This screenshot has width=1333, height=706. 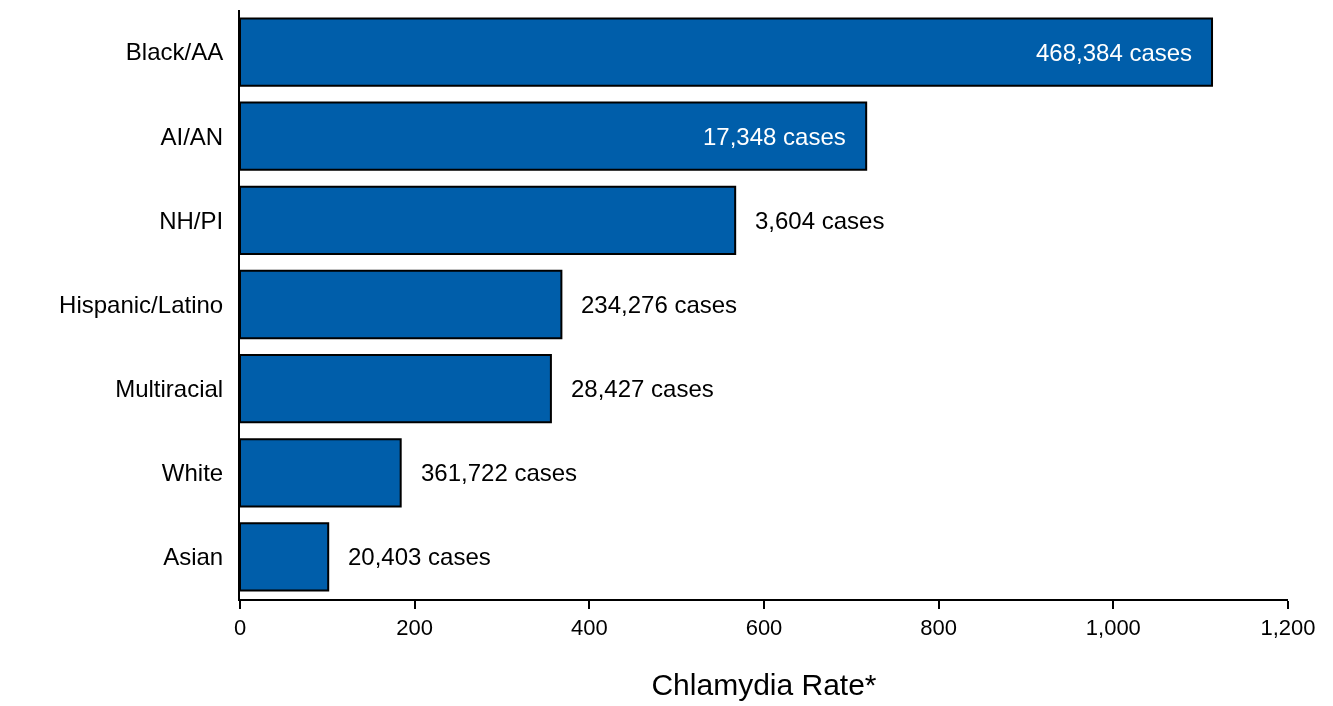 What do you see at coordinates (499, 472) in the screenshot?
I see `annotation: 361,722 cases` at bounding box center [499, 472].